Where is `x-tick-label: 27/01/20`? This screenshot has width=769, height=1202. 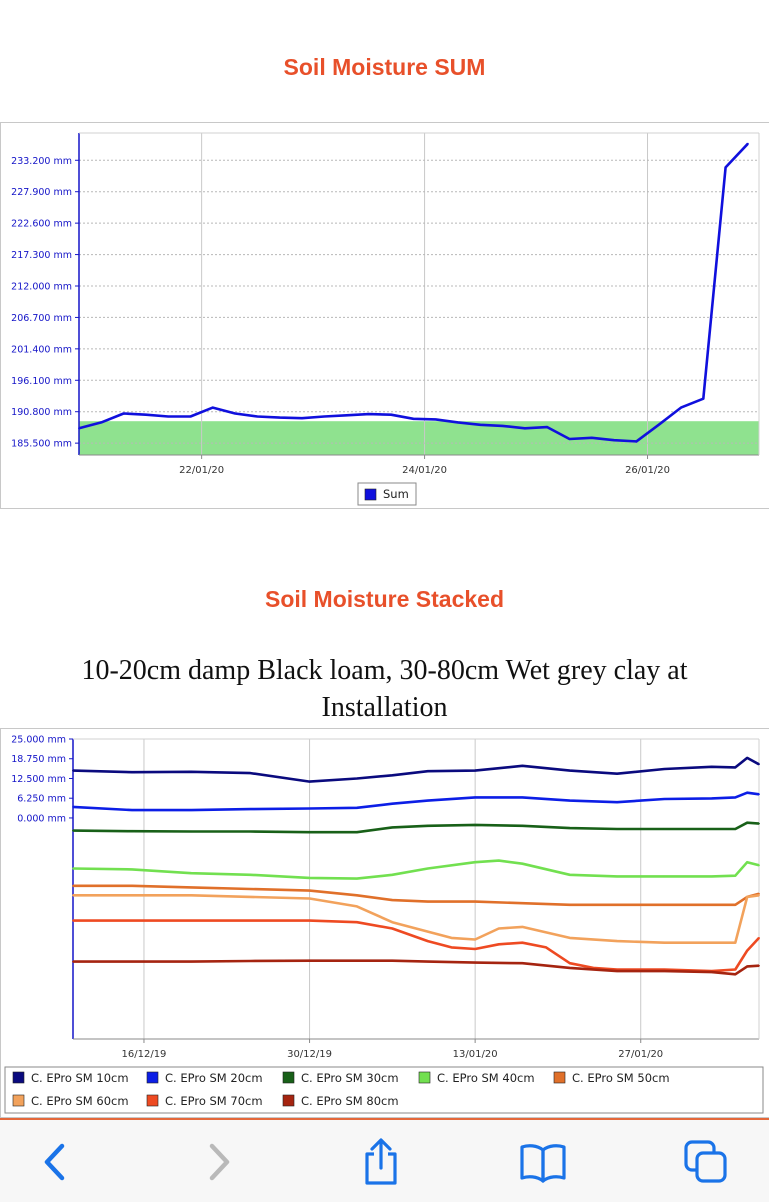 x-tick-label: 27/01/20 is located at coordinates (640, 1054).